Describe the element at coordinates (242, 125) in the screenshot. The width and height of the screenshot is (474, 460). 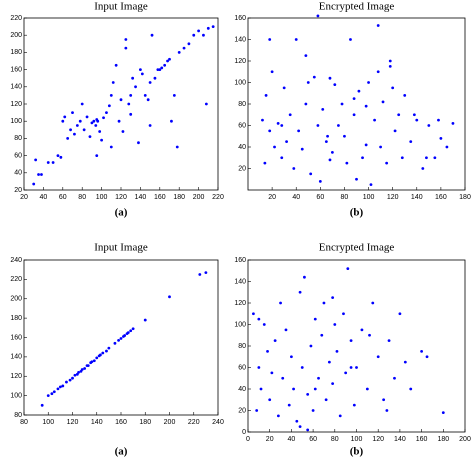
I see `y-tick-label: 60` at that location.